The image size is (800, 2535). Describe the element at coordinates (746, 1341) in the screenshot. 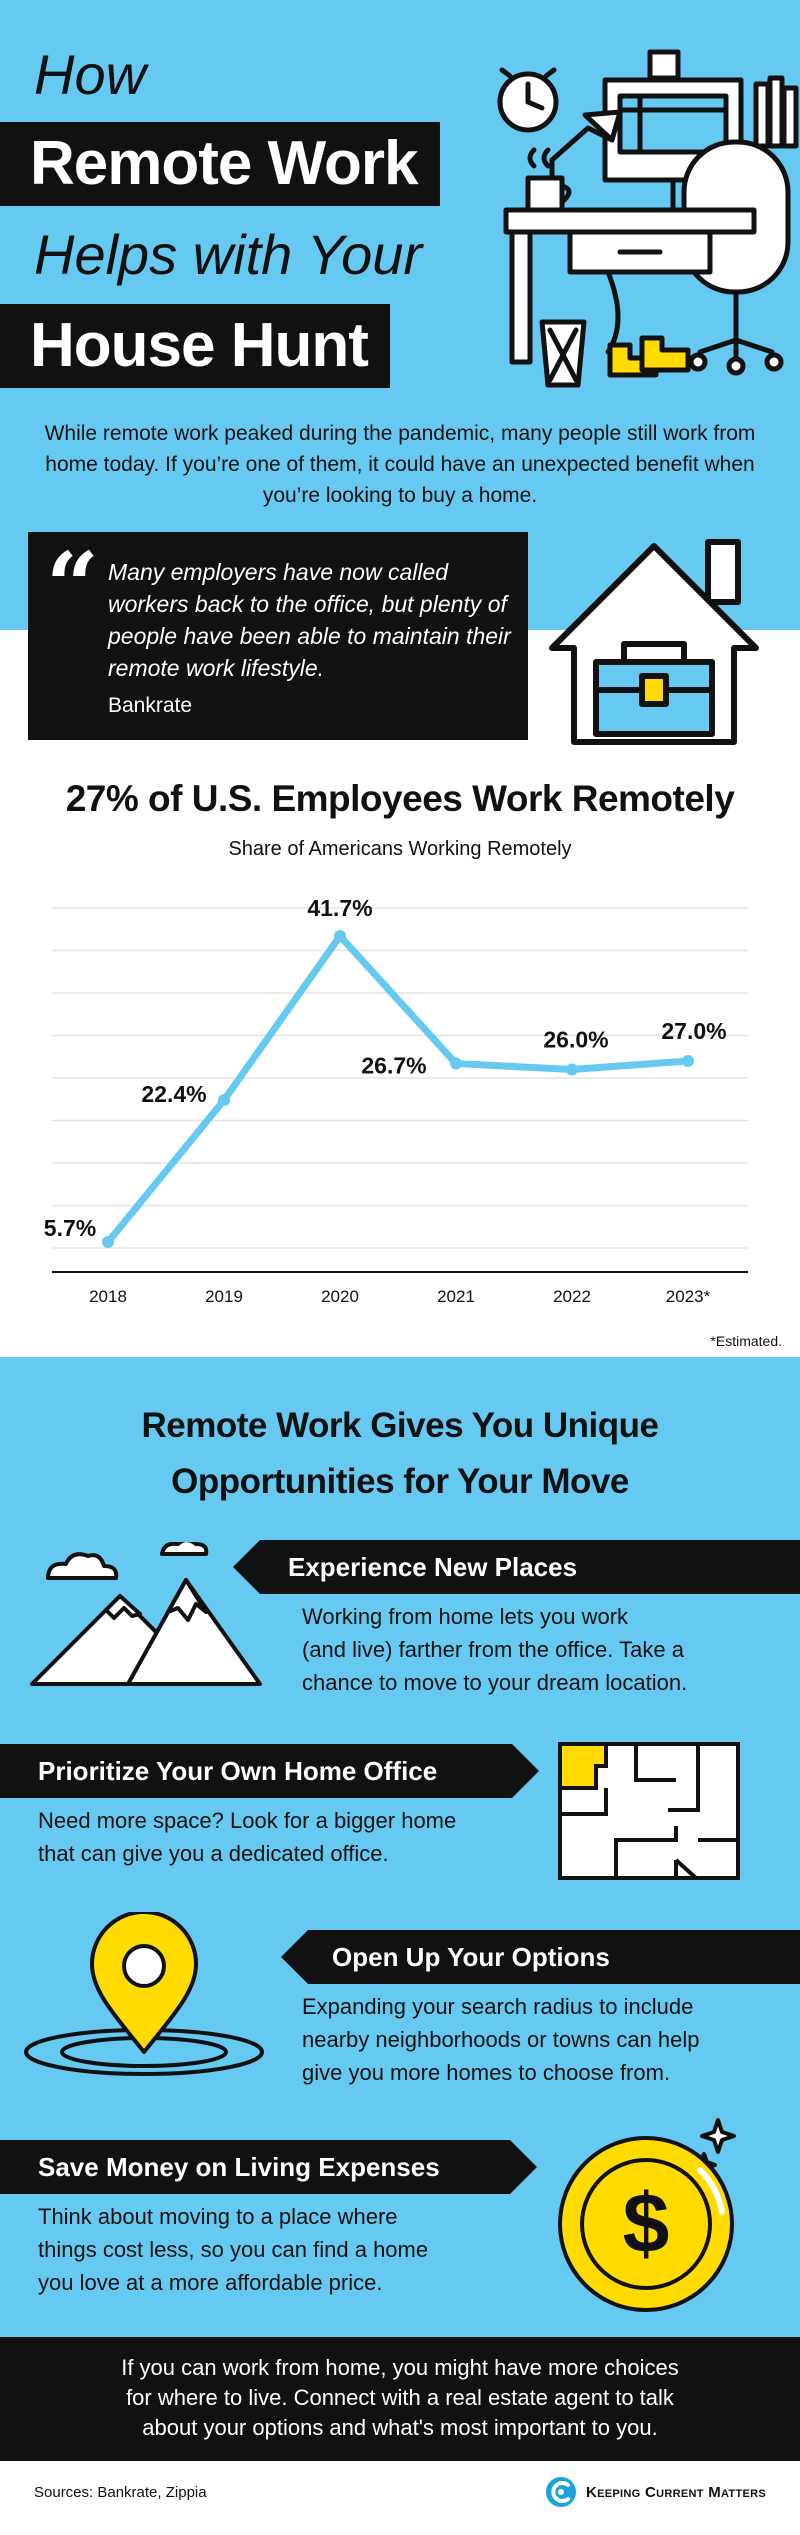

I see `chart-footnote: *Estimated.` at that location.